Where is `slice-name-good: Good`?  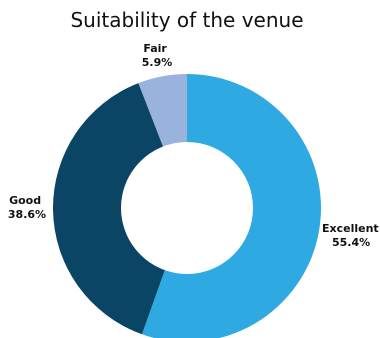 slice-name-good: Good is located at coordinates (25, 200).